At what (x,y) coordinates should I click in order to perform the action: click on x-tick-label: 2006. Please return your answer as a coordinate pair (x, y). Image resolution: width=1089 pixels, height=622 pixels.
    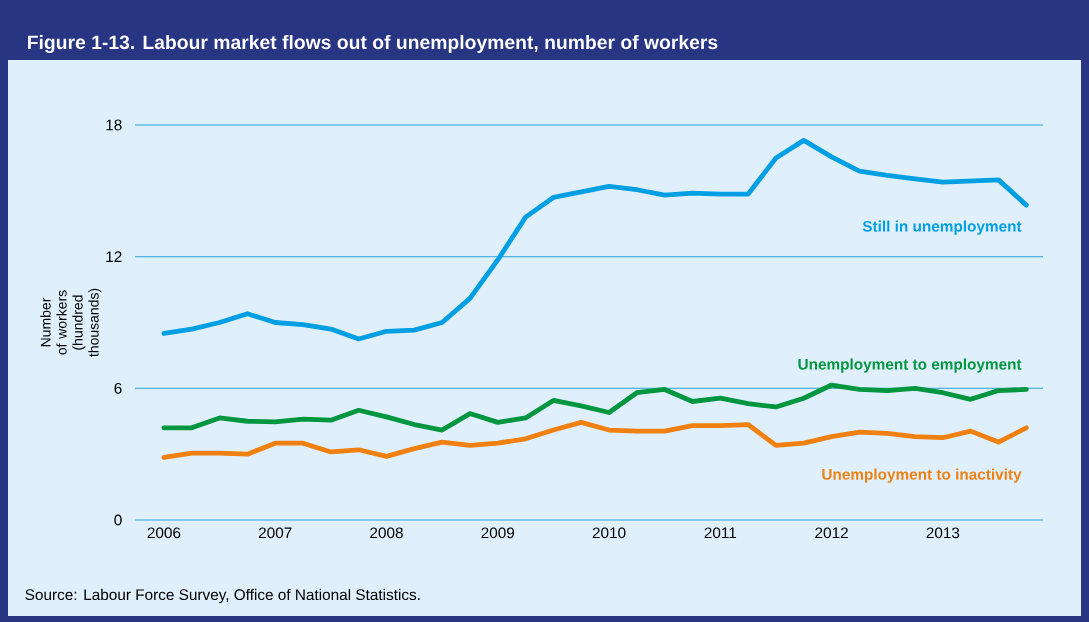
    Looking at the image, I should click on (164, 533).